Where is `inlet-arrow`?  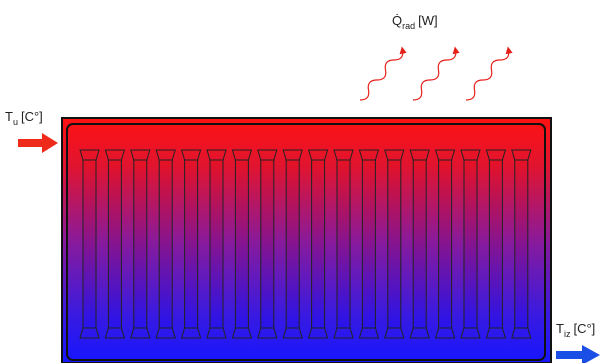
inlet-arrow is located at coordinates (38, 143).